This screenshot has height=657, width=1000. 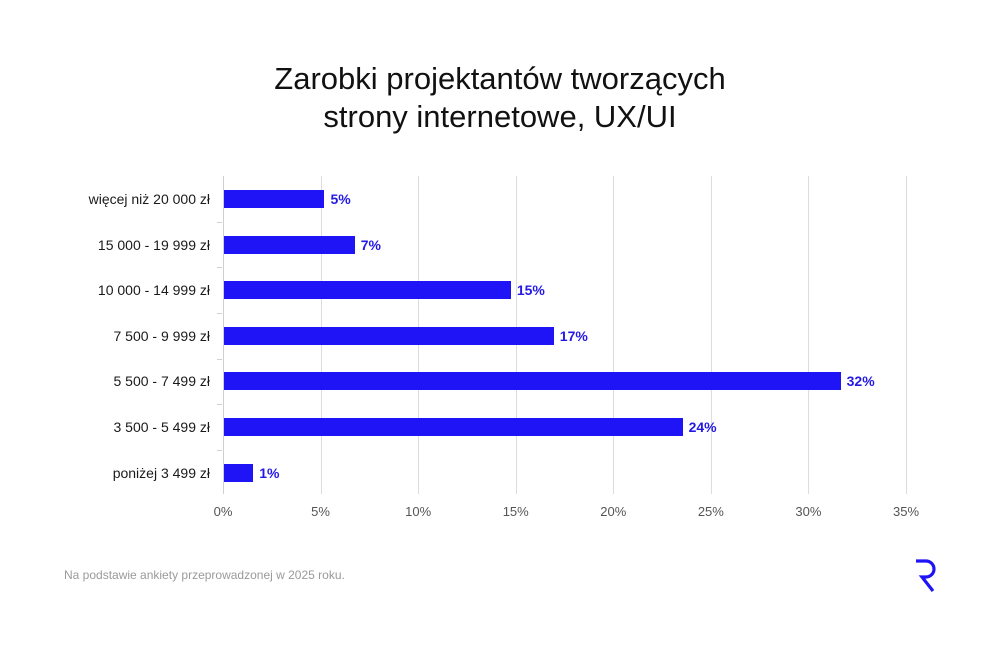 What do you see at coordinates (906, 511) in the screenshot?
I see `x-tick-label: 35%` at bounding box center [906, 511].